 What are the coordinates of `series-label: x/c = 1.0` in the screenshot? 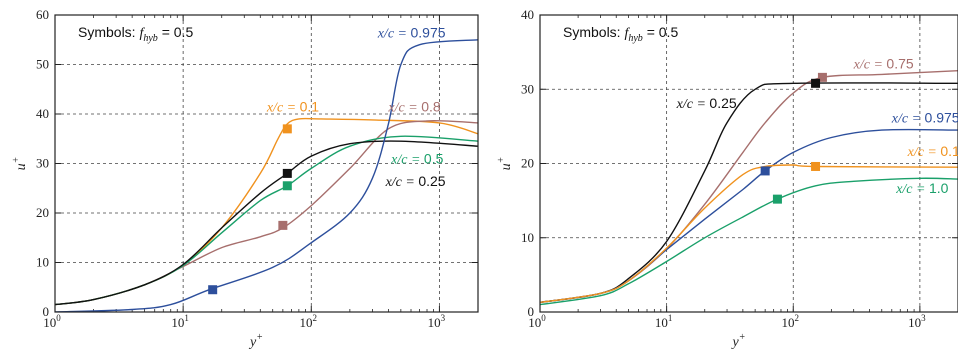 It's located at (921, 188).